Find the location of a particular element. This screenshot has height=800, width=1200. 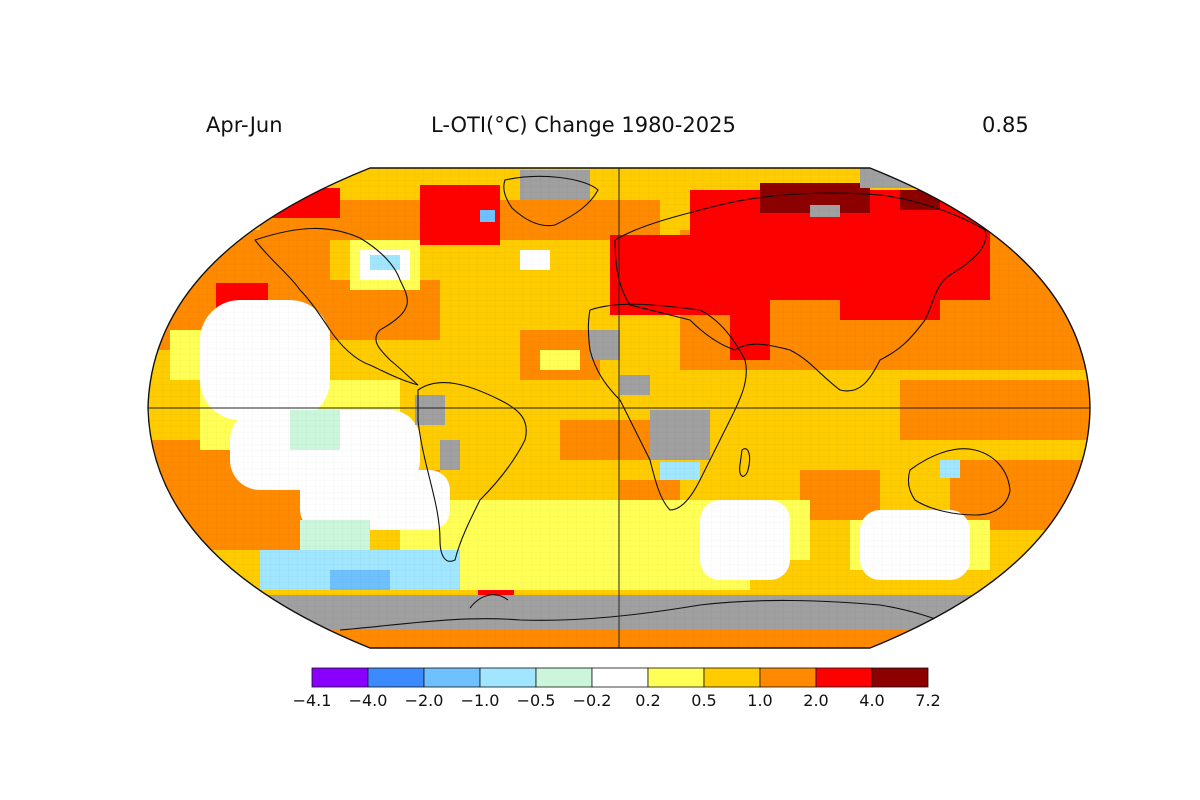

colorbar-tick-label: 7.2 is located at coordinates (927, 700).